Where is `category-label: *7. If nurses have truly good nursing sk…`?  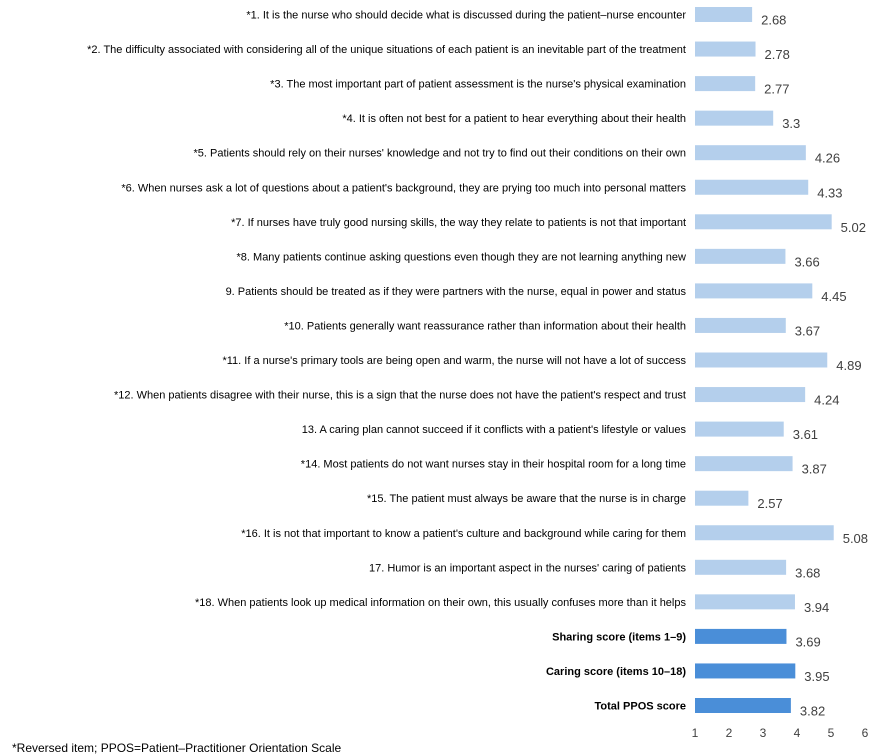
category-label: *7. If nurses have truly good nursing sk… is located at coordinates (458, 223).